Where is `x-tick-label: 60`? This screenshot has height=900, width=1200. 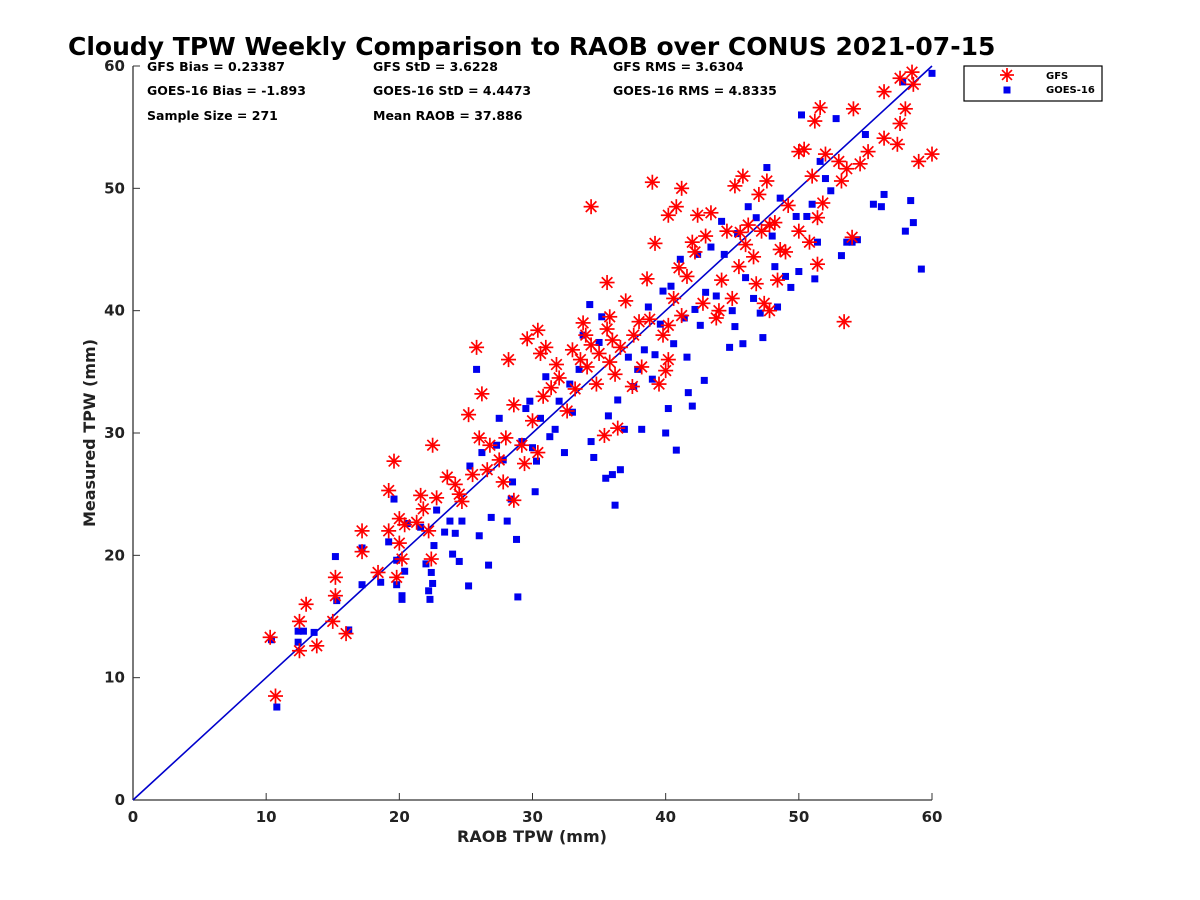 x-tick-label: 60 is located at coordinates (932, 817).